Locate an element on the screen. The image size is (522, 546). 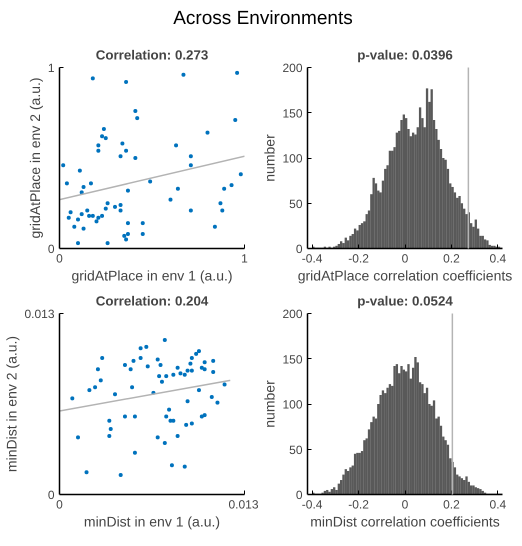
chart-title: Correlation: 0.204 is located at coordinates (152, 301).